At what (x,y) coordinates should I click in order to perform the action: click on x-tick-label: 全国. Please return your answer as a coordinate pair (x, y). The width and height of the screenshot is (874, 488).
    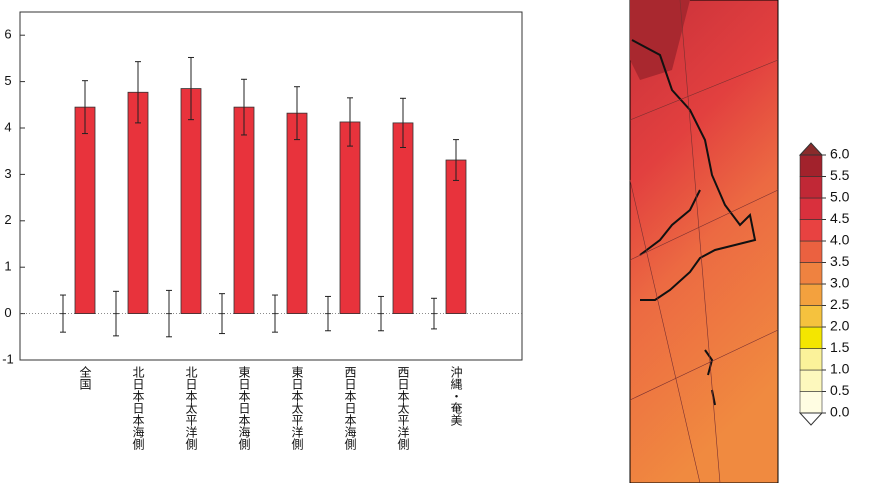
    Looking at the image, I should click on (85, 377).